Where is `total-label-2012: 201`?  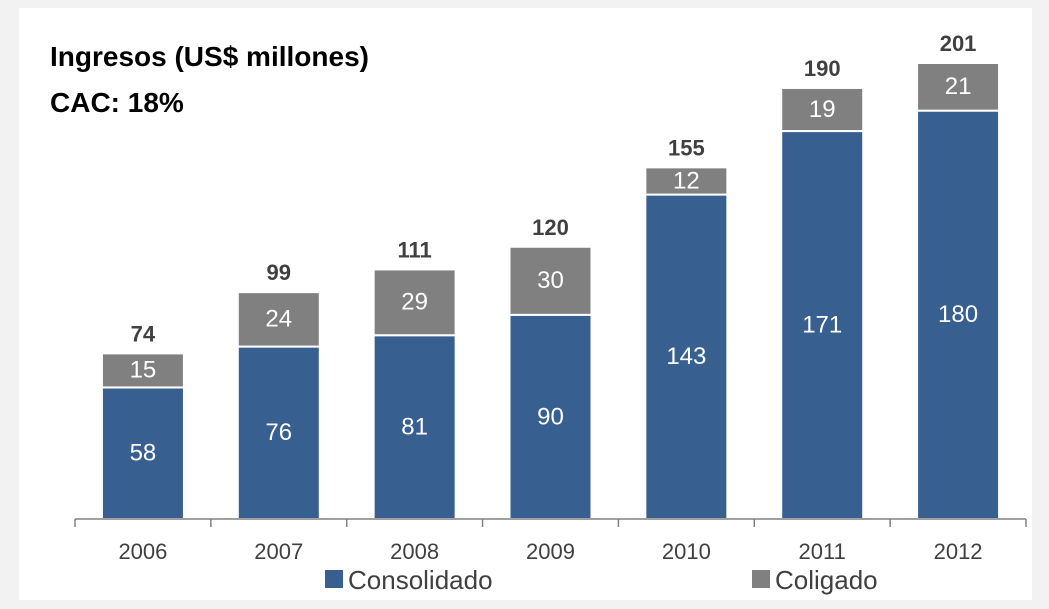 total-label-2012: 201 is located at coordinates (958, 43).